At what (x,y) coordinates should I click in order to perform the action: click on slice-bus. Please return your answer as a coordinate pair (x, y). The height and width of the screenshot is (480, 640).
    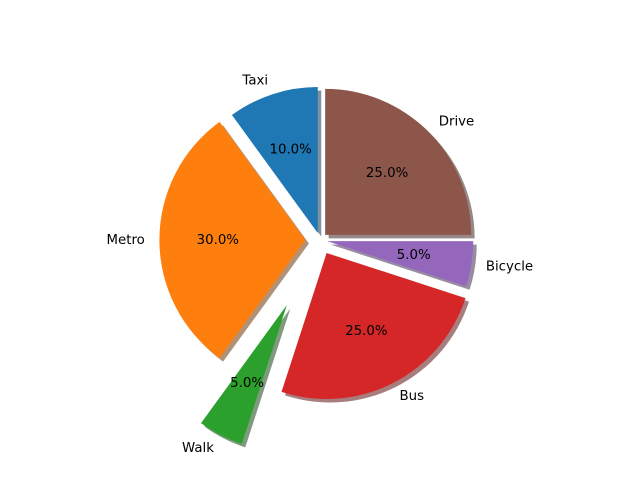
    Looking at the image, I should click on (373, 326).